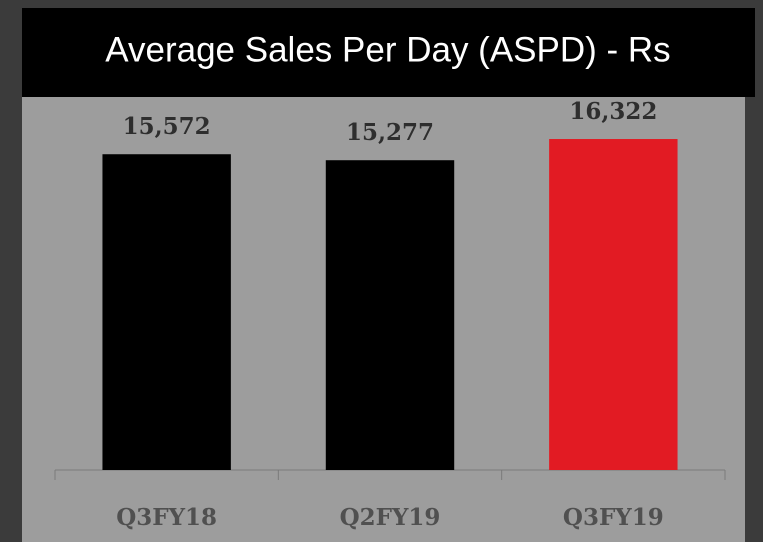 The height and width of the screenshot is (542, 763). I want to click on chart-title: Average Sales Per Day (ASPD) - Rs, so click(387, 49).